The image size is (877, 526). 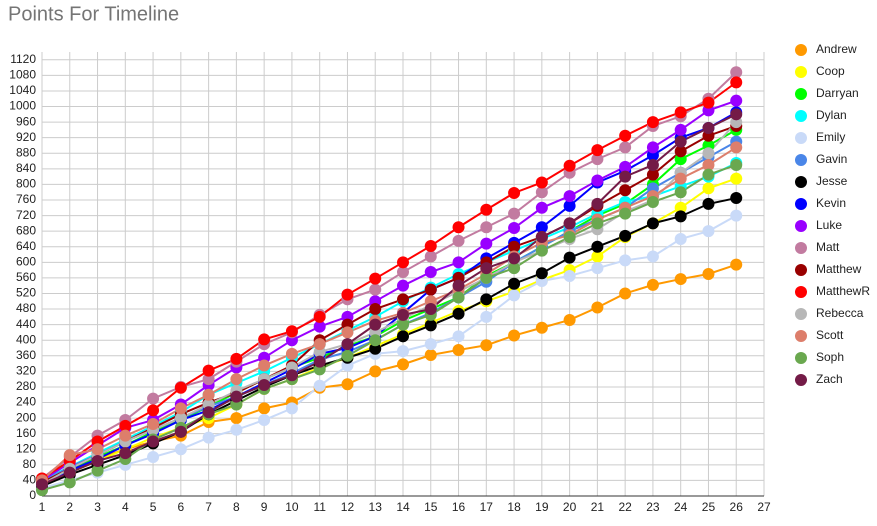 I want to click on x-tick-label: 17, so click(x=487, y=507).